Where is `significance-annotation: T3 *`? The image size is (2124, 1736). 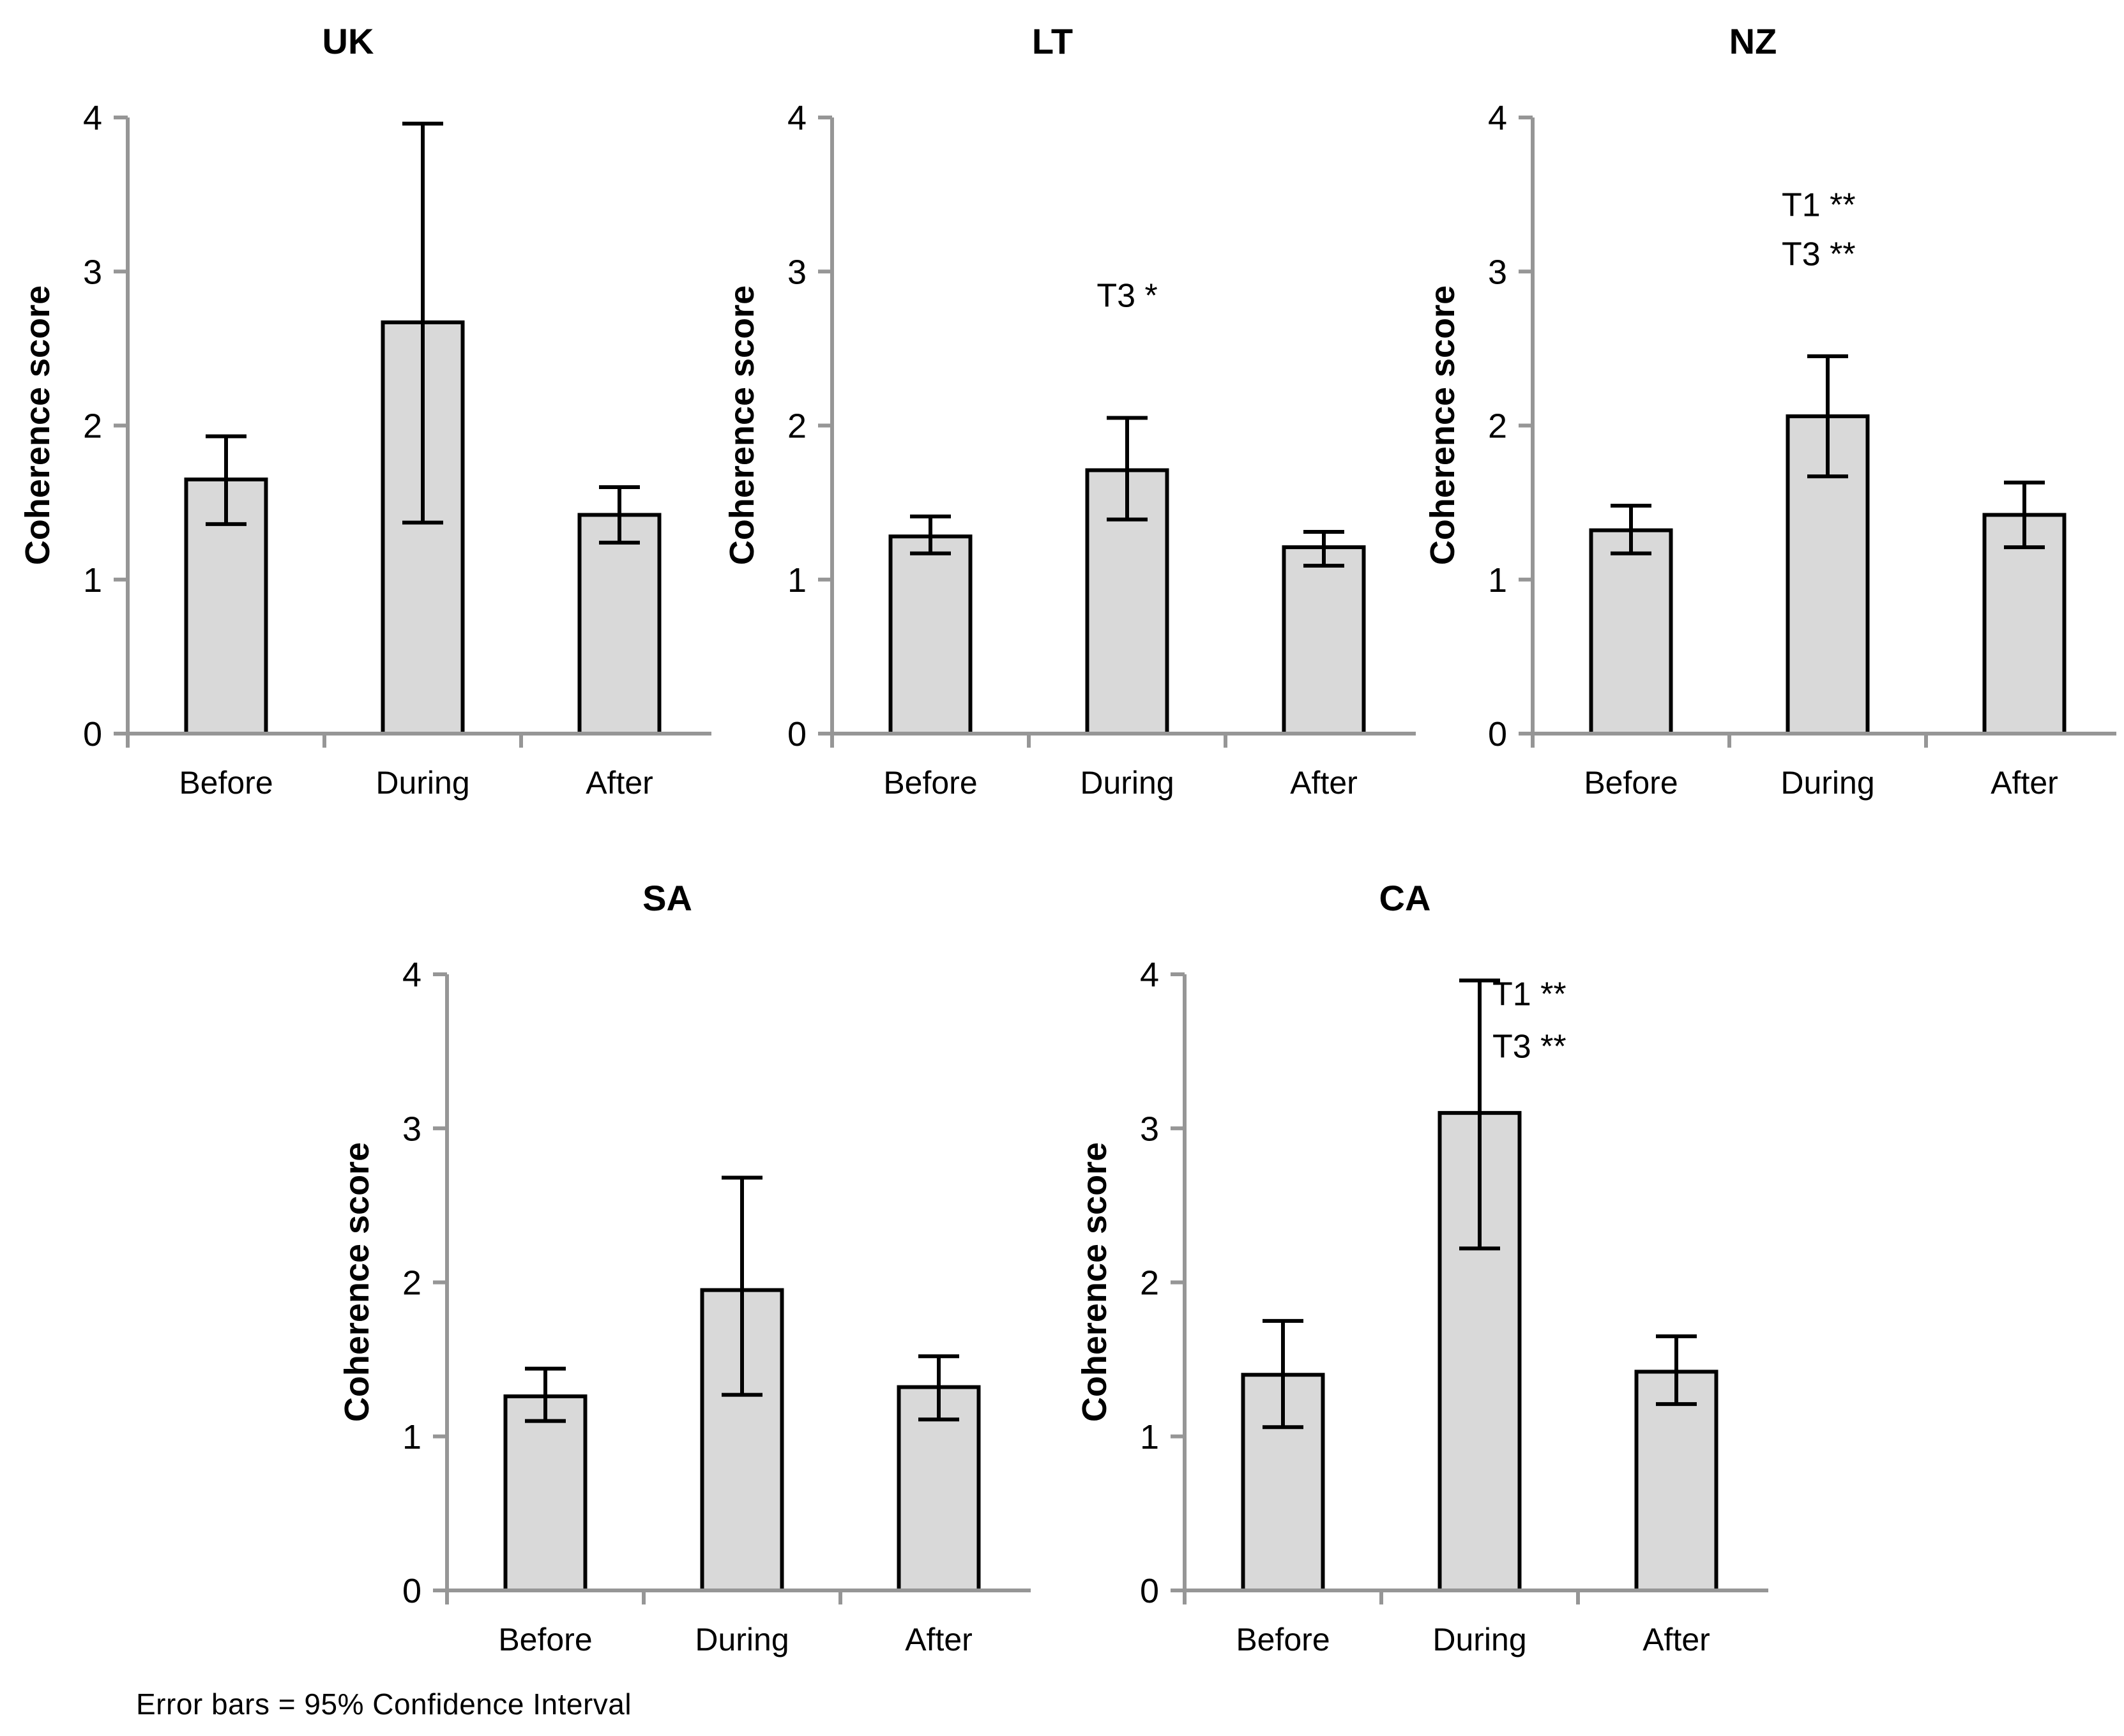 significance-annotation: T3 * is located at coordinates (1126, 296).